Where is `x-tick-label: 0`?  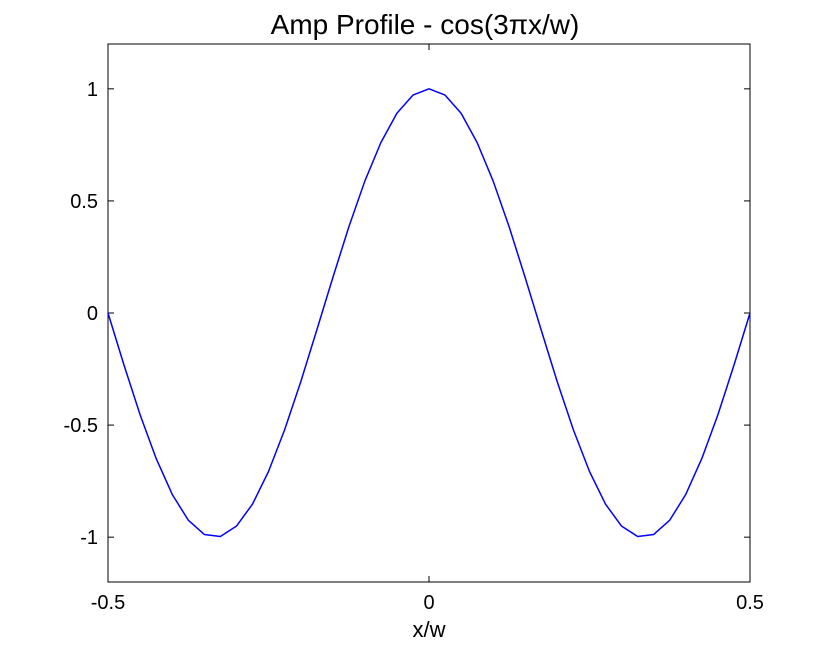
x-tick-label: 0 is located at coordinates (428, 603).